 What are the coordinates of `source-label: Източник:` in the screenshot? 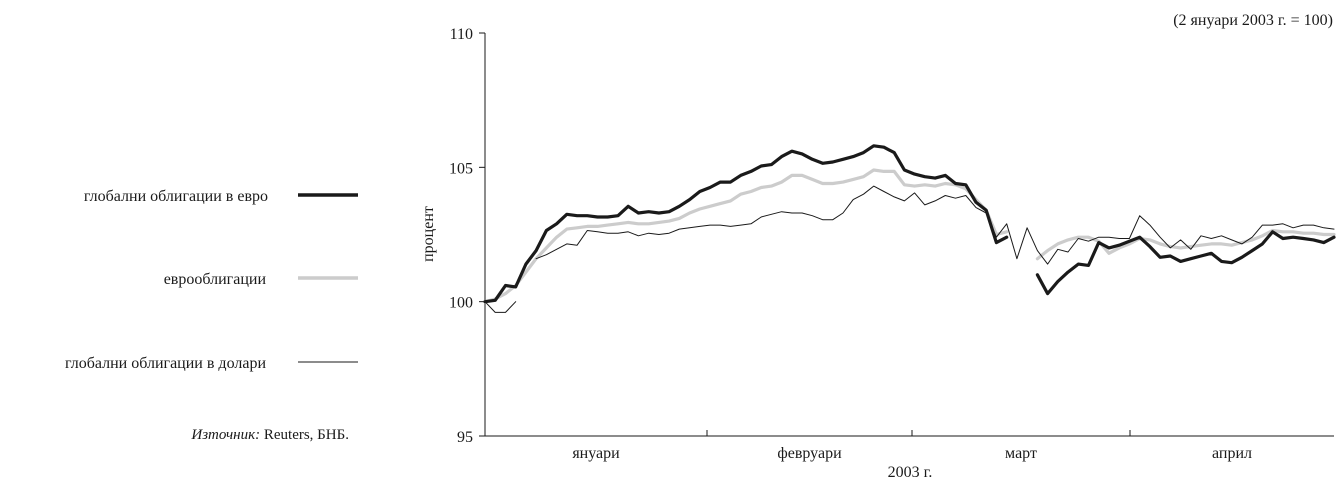 It's located at (225, 435).